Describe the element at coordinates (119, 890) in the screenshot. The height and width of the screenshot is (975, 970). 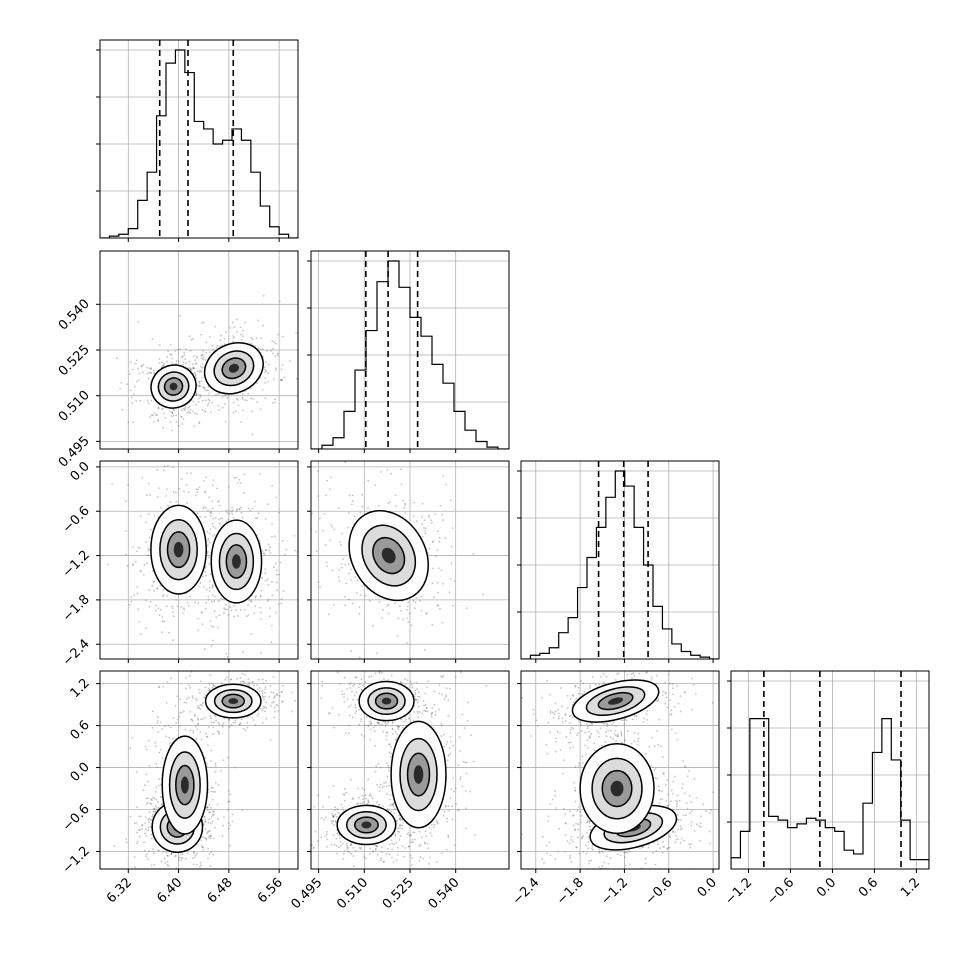
I see `tick-label-p1: 6.32` at that location.